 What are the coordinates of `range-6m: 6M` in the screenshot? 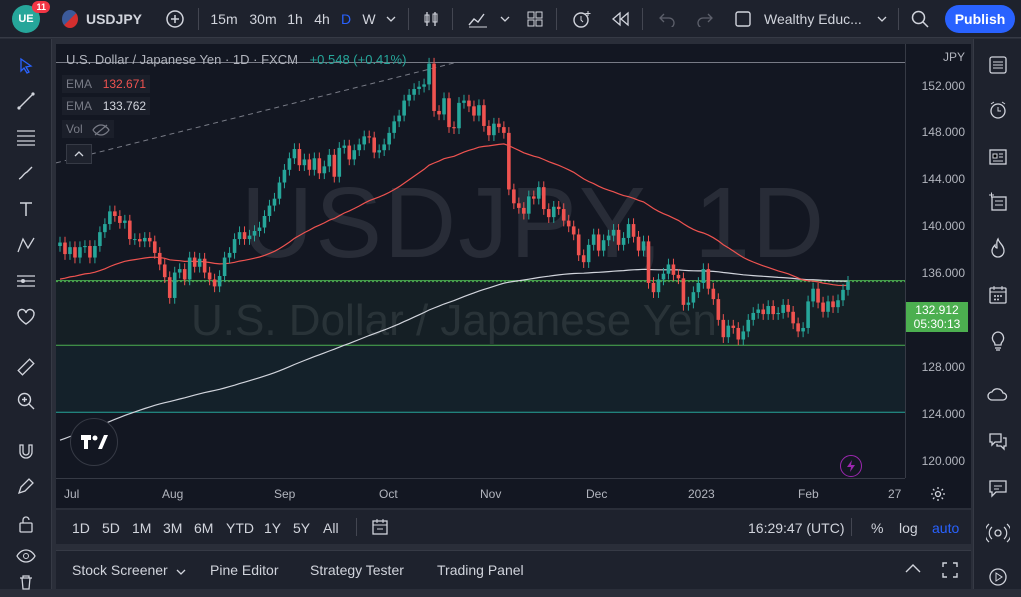 It's located at (204, 528).